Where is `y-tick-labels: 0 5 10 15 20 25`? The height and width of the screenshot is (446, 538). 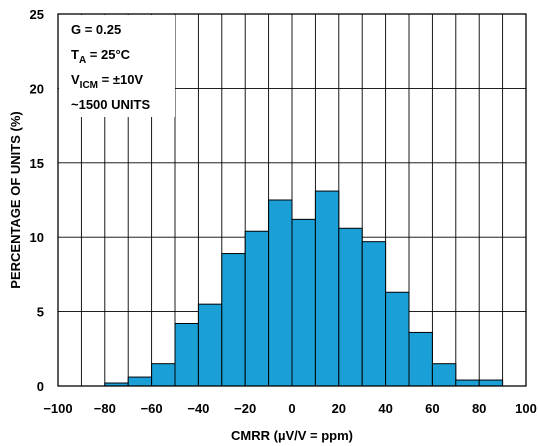 y-tick-labels: 0 5 10 15 20 25 is located at coordinates (37, 200).